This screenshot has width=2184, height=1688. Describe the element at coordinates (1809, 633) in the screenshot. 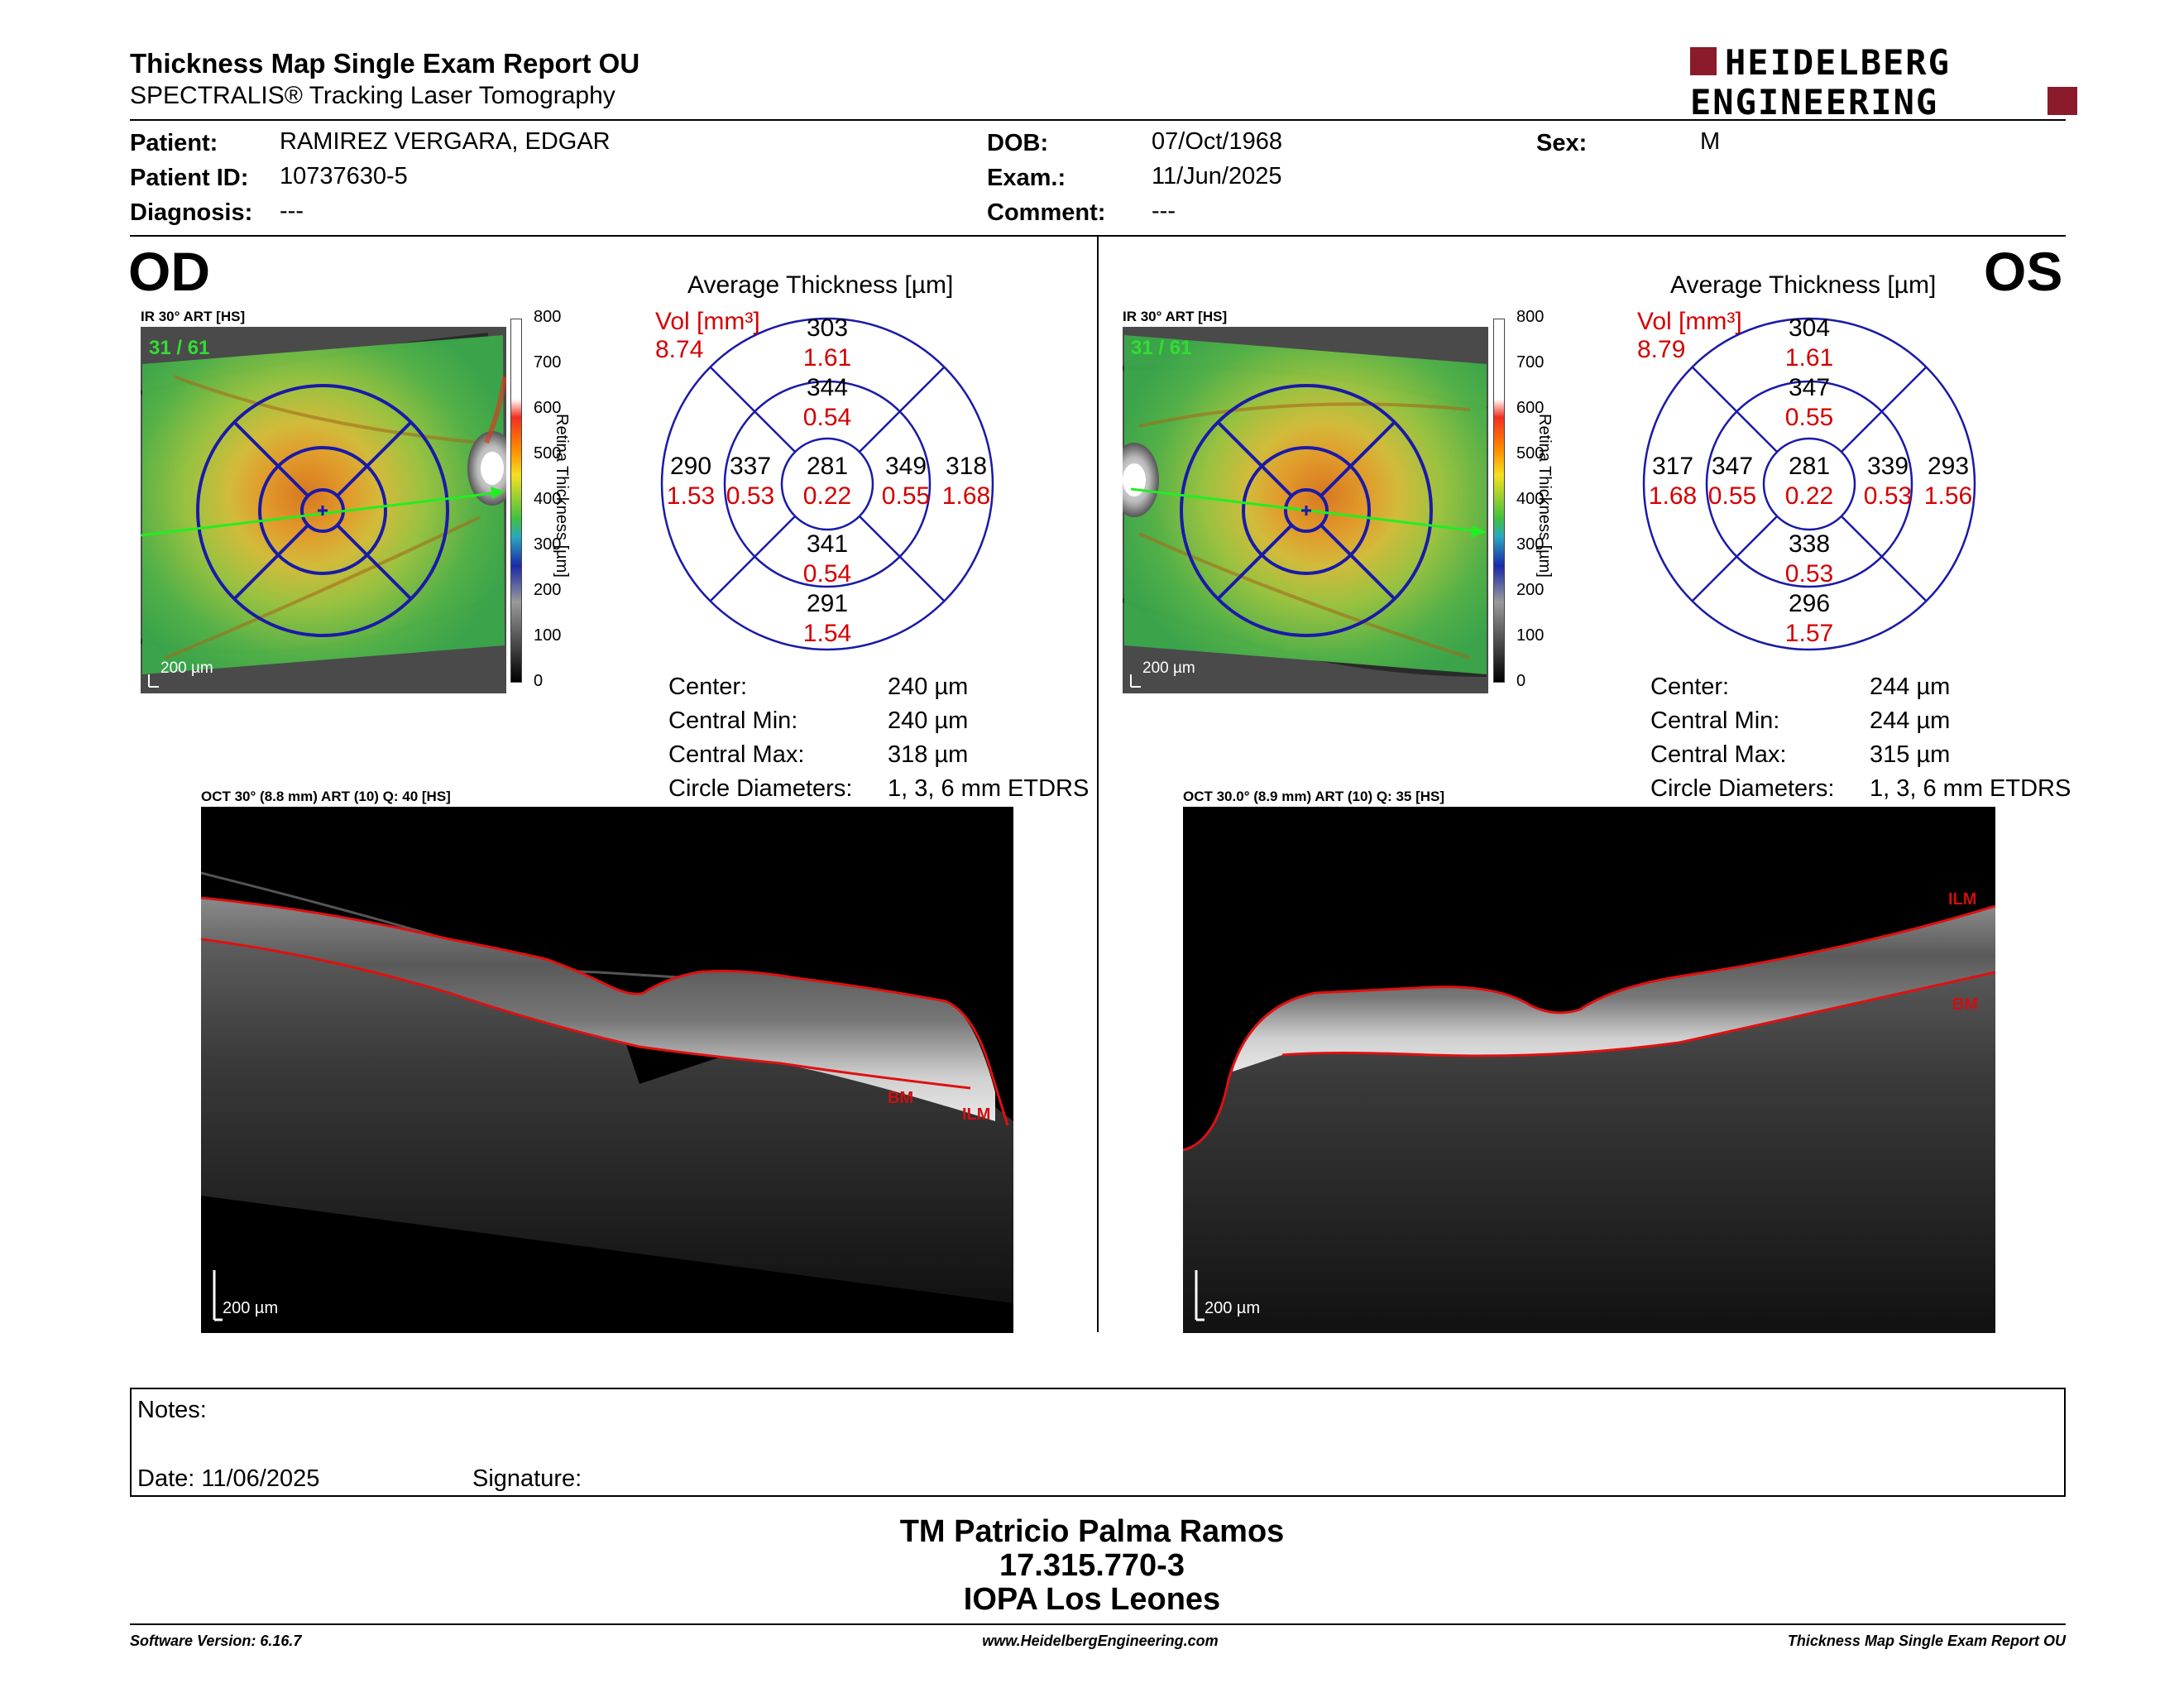

I see `os-outer-inf-vol: 1.57` at that location.